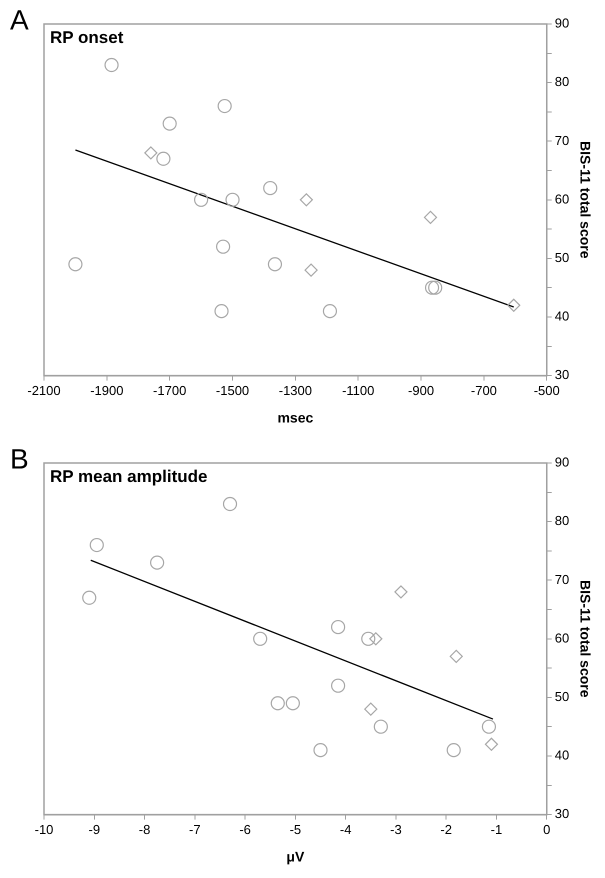  Describe the element at coordinates (44, 829) in the screenshot. I see `x-tick-label: -10` at that location.